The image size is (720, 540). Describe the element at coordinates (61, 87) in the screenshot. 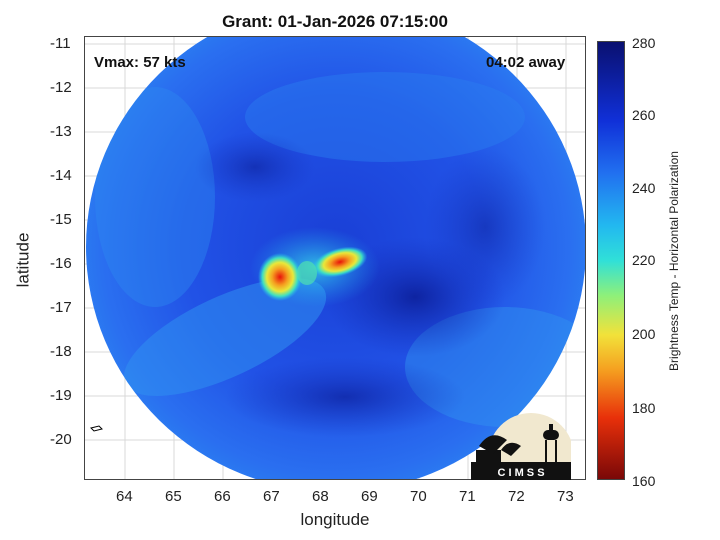

I see `y-tick: -12` at that location.